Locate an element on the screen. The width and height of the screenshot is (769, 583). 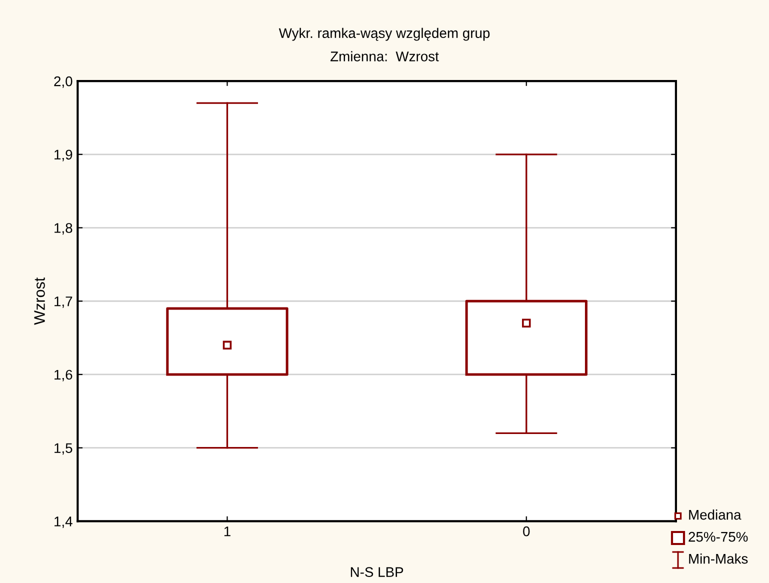
y-axis-title: Wzrost is located at coordinates (39, 301).